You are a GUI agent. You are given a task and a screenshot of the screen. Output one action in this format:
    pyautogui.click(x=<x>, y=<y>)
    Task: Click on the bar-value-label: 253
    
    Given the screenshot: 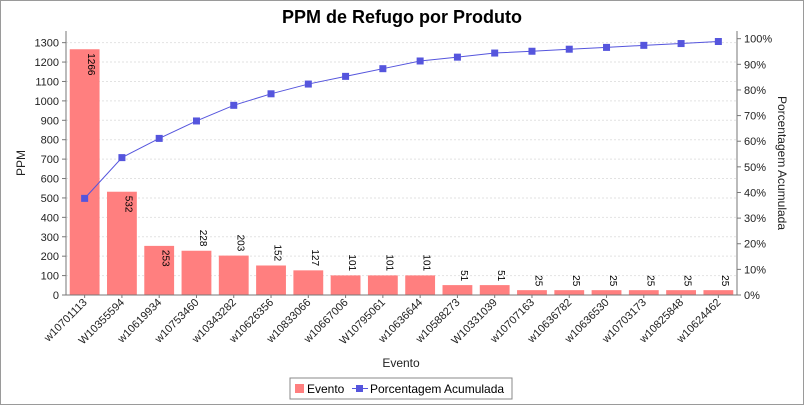 What is the action you would take?
    pyautogui.click(x=165, y=258)
    